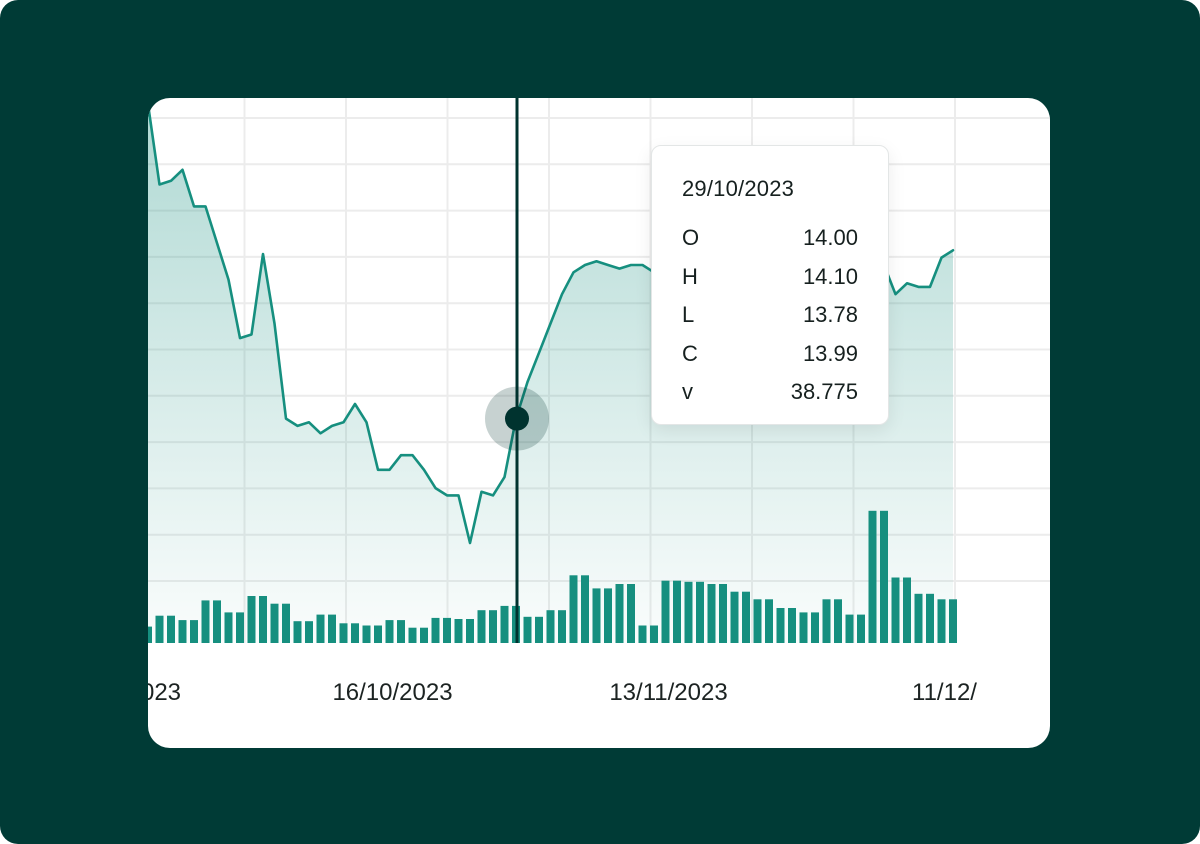 The width and height of the screenshot is (1200, 844). Describe the element at coordinates (691, 237) in the screenshot. I see `tooltip-label: O` at that location.